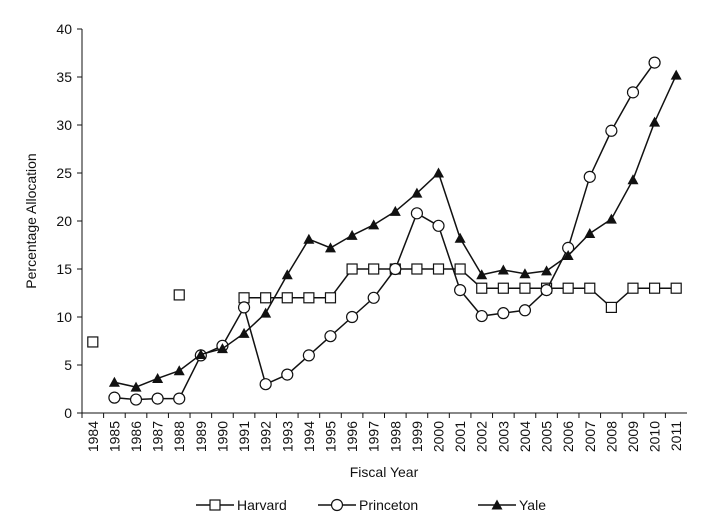  What do you see at coordinates (201, 436) in the screenshot?
I see `x-tick-label: 1989` at bounding box center [201, 436].